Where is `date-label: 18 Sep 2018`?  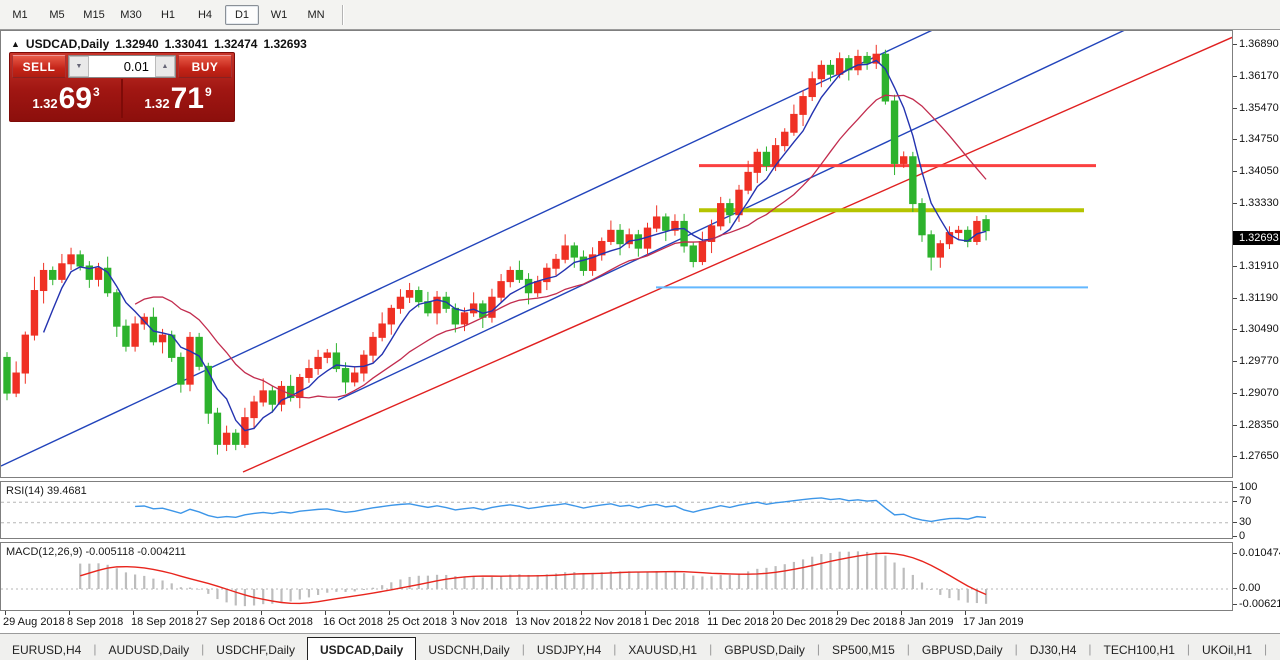
date-label: 18 Sep 2018 is located at coordinates (162, 622).